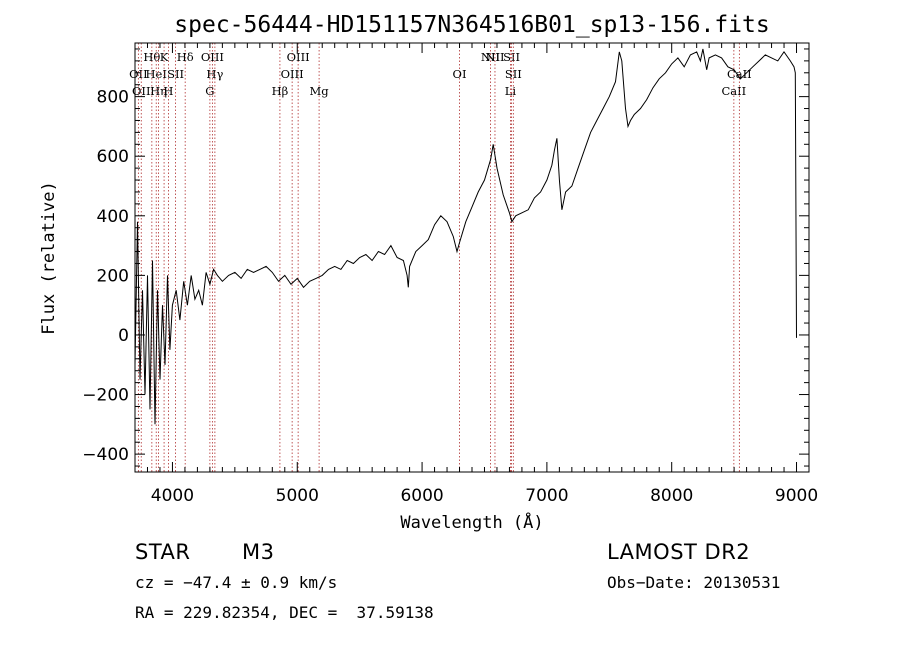  Describe the element at coordinates (185, 57) in the screenshot. I see `spectral-line-label: Hδ` at that location.